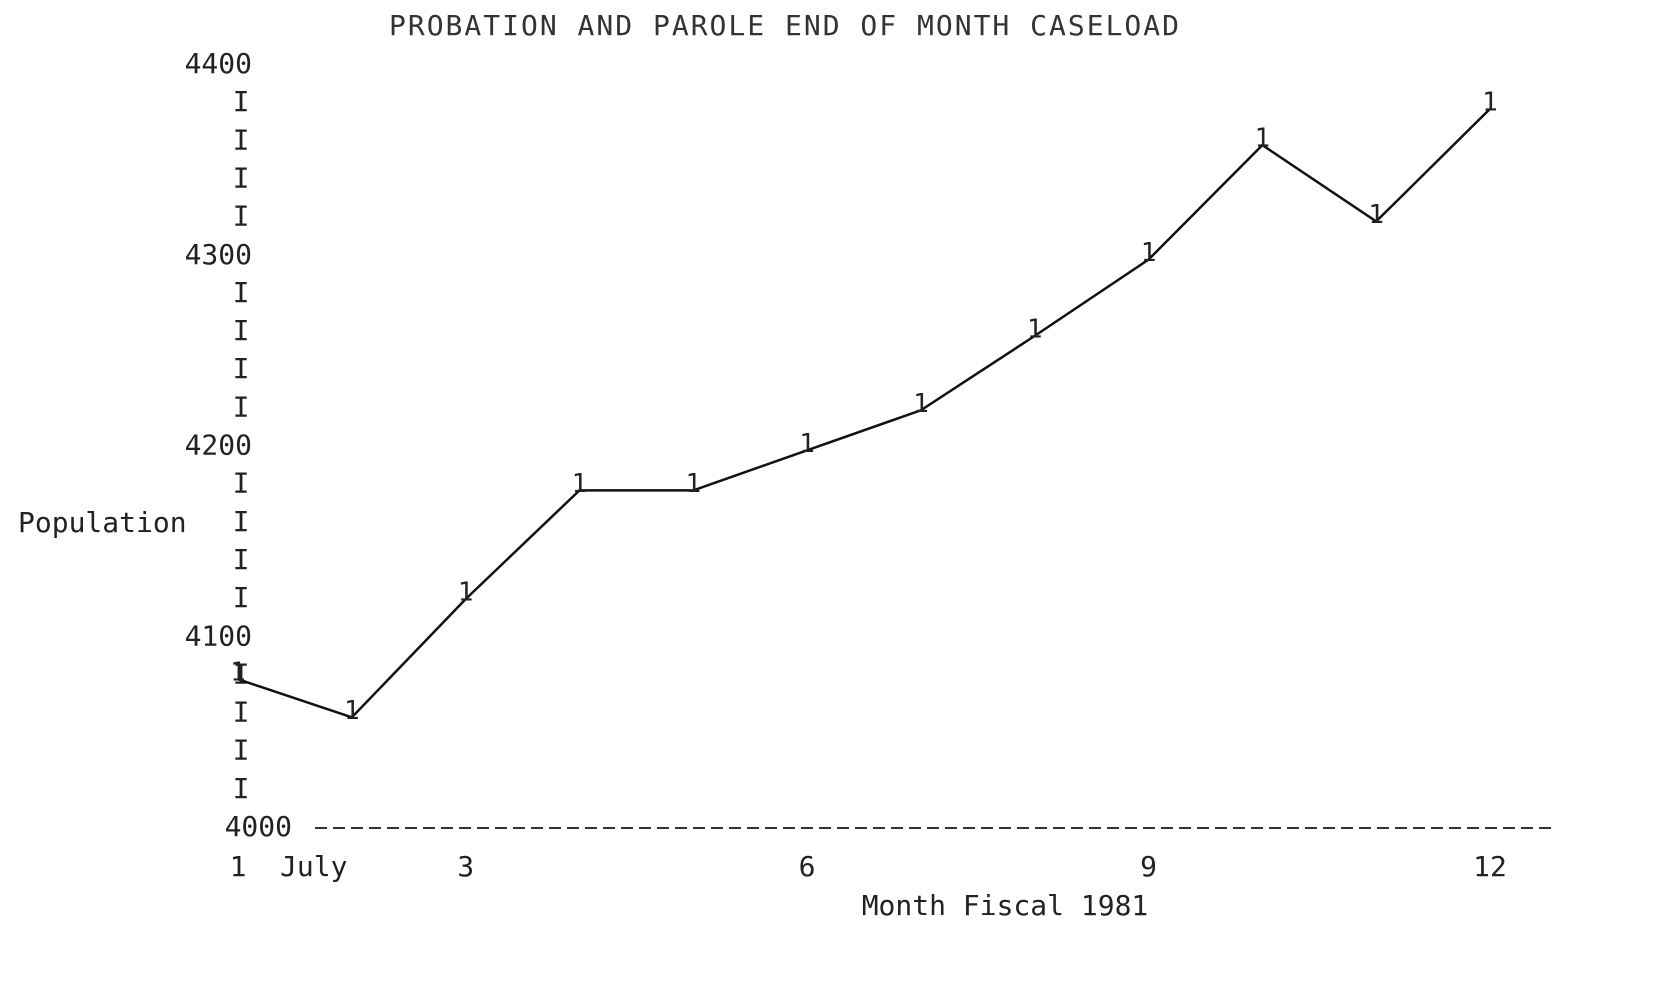  Describe the element at coordinates (218, 63) in the screenshot. I see `y-tick-label: 4400` at that location.